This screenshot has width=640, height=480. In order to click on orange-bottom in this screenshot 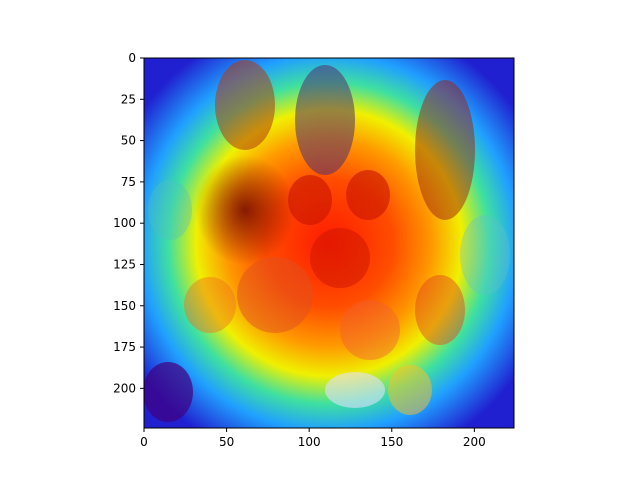, I will do `click(410, 390)`.